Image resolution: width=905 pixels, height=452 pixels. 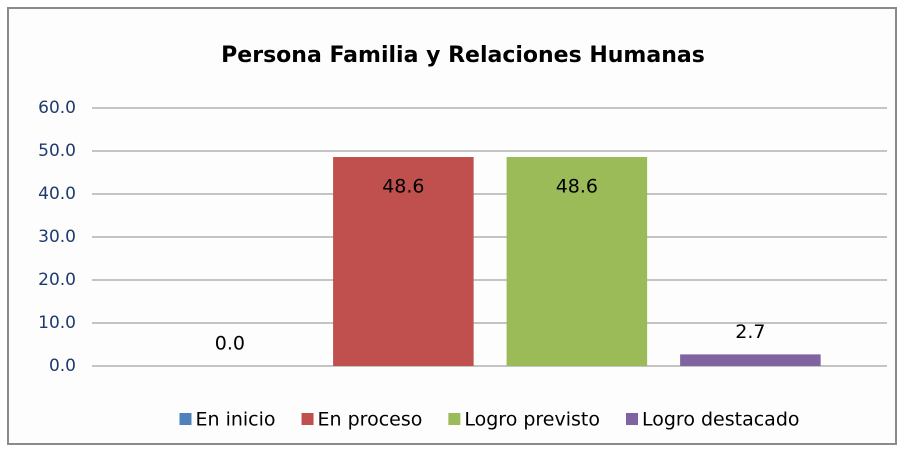 What do you see at coordinates (463, 55) in the screenshot?
I see `chart-title: Persona Familia y Relaciones Humanas` at bounding box center [463, 55].